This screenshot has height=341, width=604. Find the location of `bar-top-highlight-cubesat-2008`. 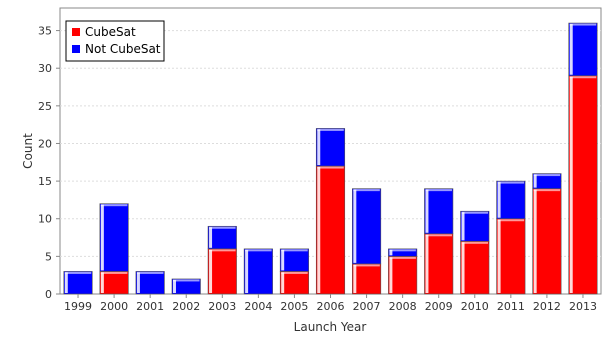

bar-top-highlight-cubesat-2008 is located at coordinates (402, 257).